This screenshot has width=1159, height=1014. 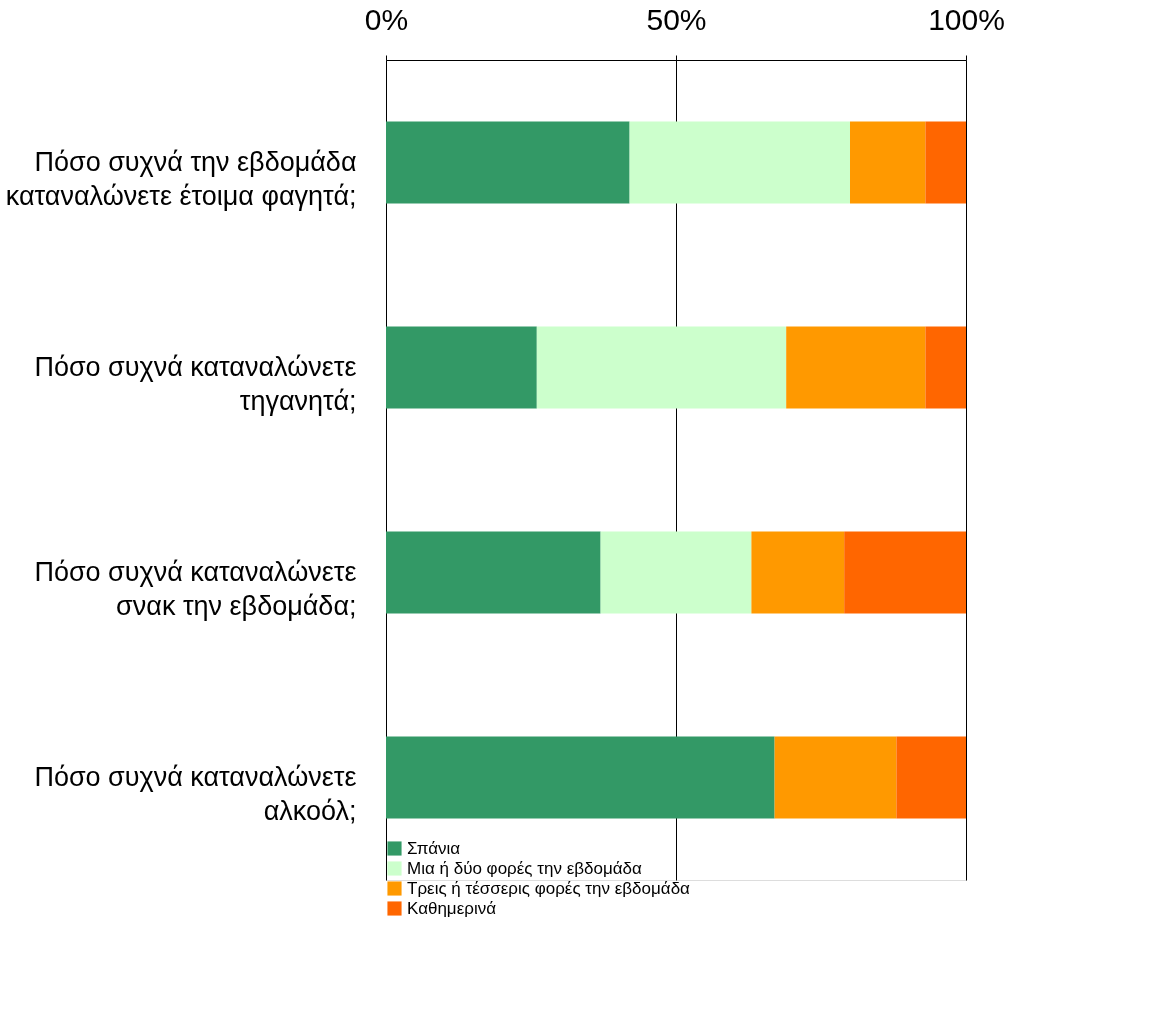 I want to click on legend-label: Σπάνια, so click(x=434, y=848).